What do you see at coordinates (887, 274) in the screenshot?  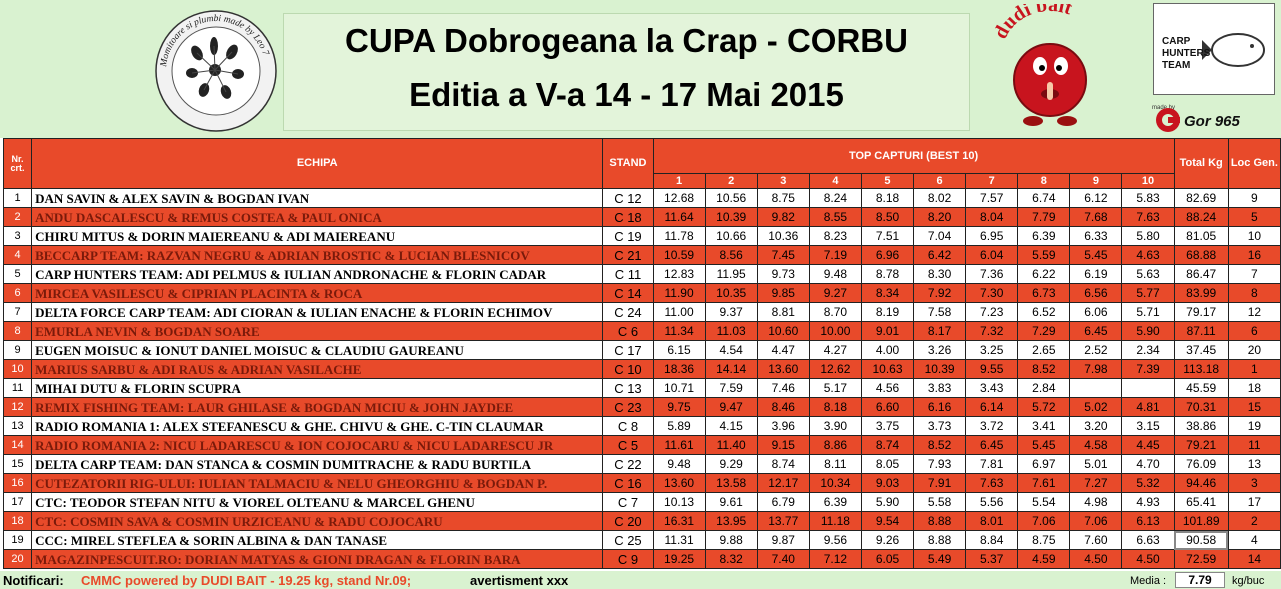 I see `catch-cell: 8.78` at bounding box center [887, 274].